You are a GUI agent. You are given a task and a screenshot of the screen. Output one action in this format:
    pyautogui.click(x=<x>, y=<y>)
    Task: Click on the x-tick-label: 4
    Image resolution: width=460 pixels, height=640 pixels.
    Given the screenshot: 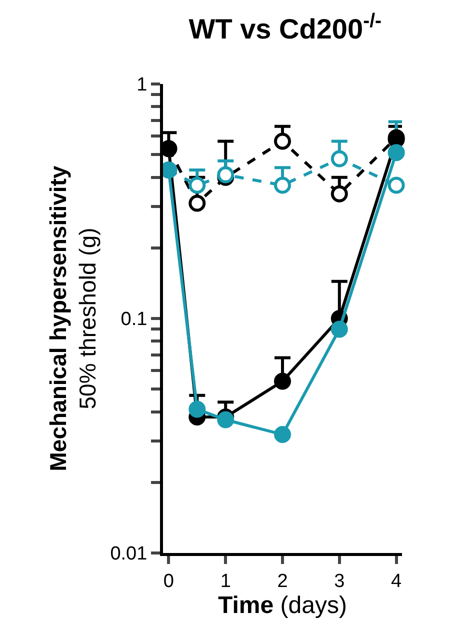 What is the action you would take?
    pyautogui.click(x=396, y=581)
    